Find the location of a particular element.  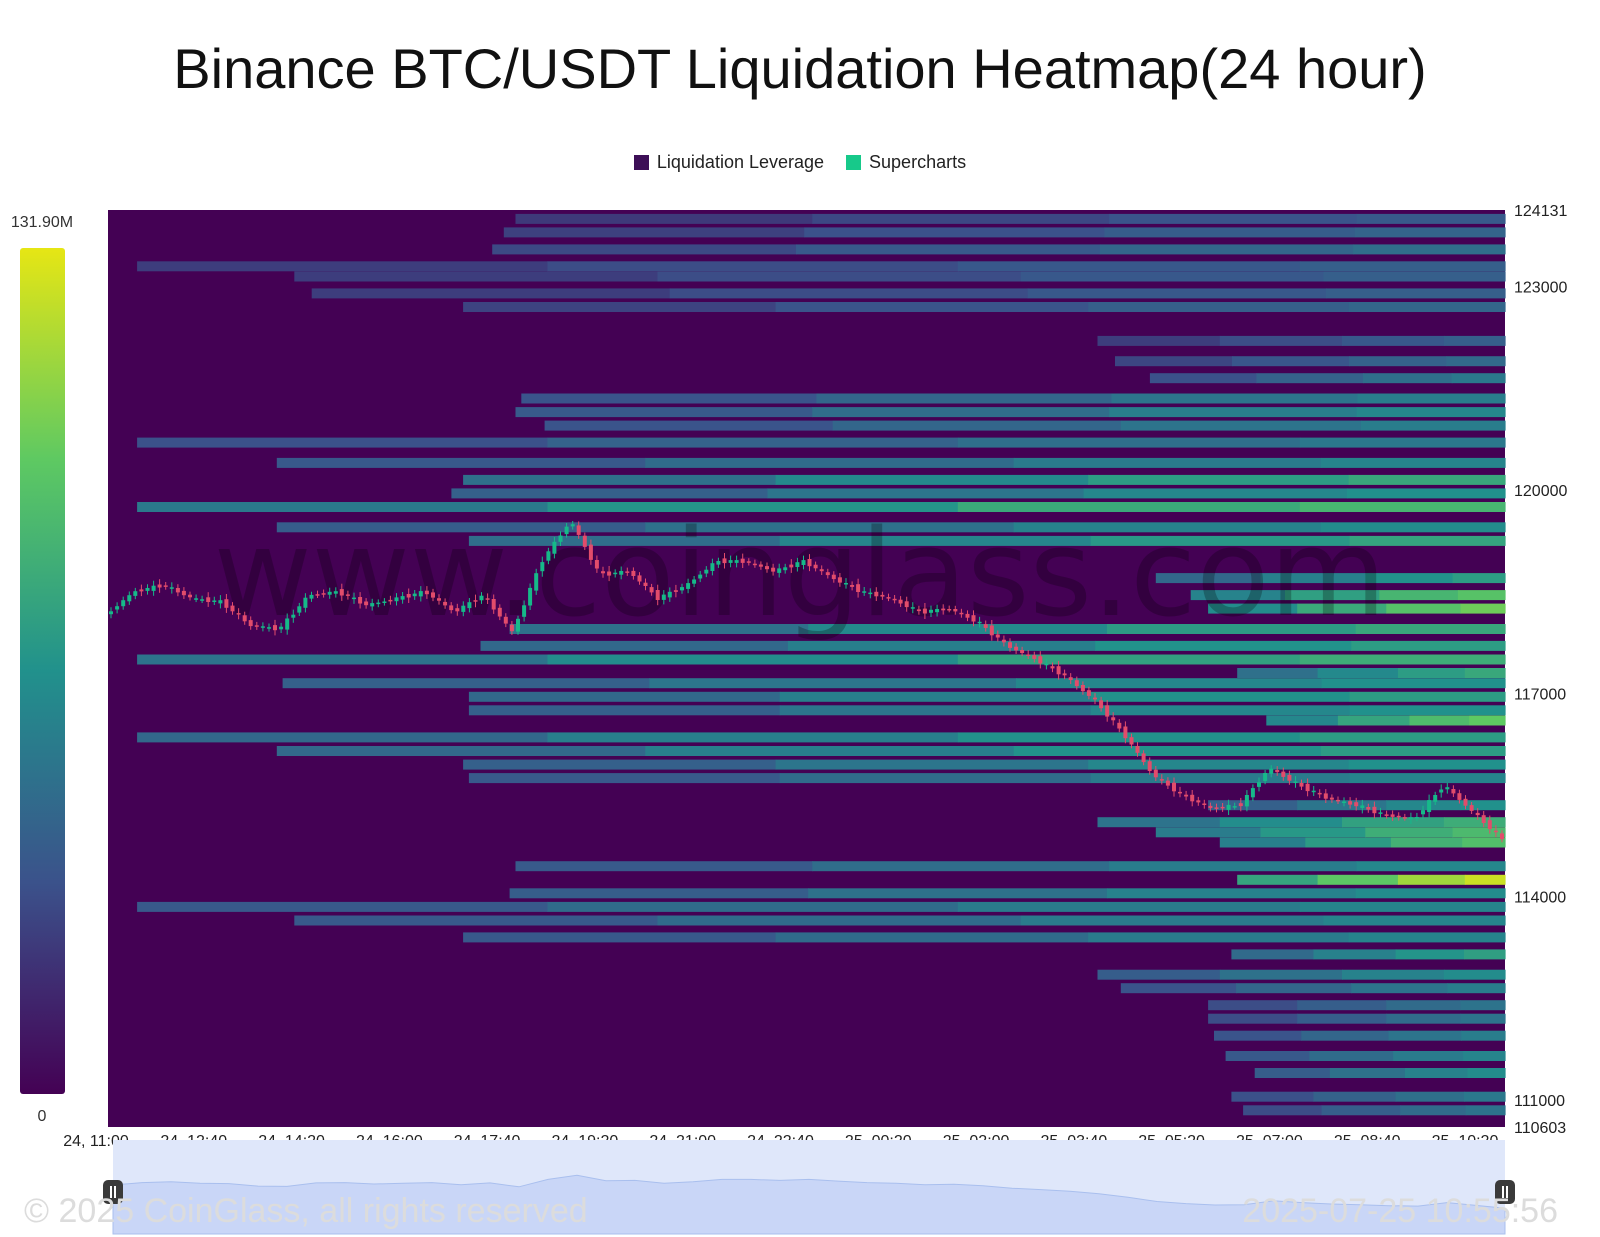

range-navigator is located at coordinates (809, 1187).